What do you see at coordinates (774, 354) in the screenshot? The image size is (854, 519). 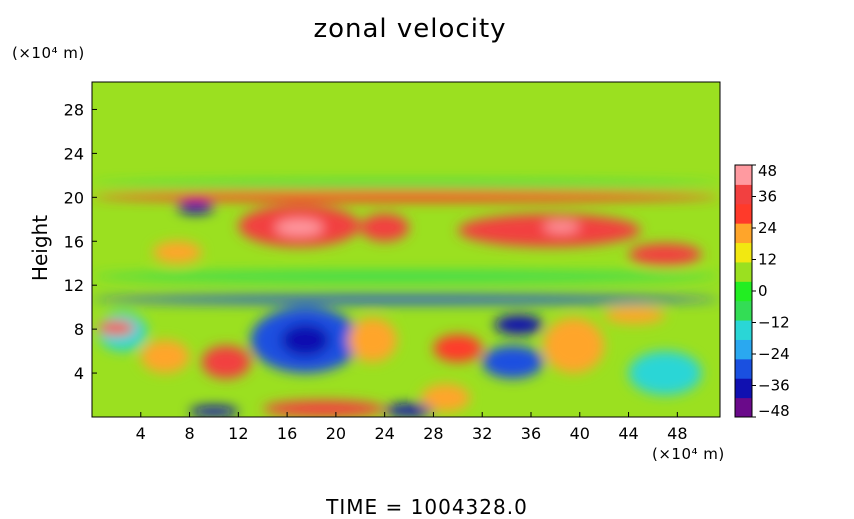 I see `colorbar-label: −24` at bounding box center [774, 354].